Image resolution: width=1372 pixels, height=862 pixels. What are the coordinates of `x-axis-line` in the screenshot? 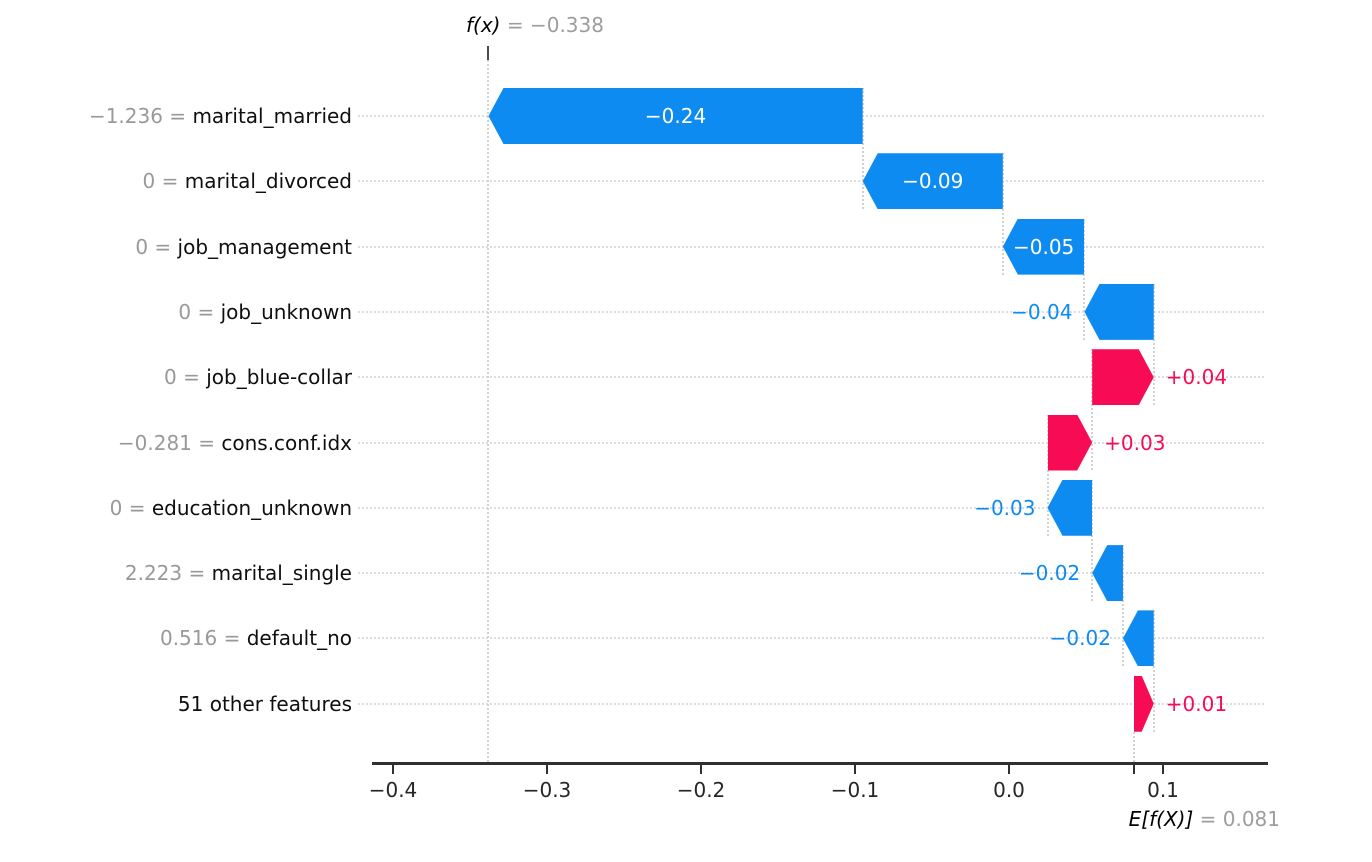 It's located at (820, 763).